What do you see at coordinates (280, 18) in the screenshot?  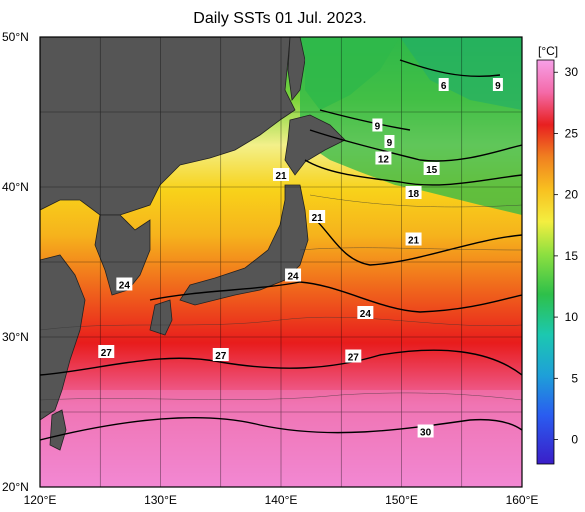 I see `map-title: Daily SSTs 01 Jul. 2023.` at bounding box center [280, 18].